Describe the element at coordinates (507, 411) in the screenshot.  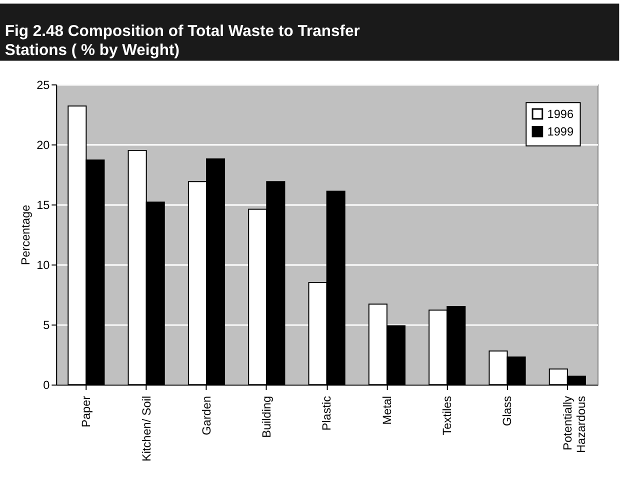
I see `x-tick-label: Glass` at that location.